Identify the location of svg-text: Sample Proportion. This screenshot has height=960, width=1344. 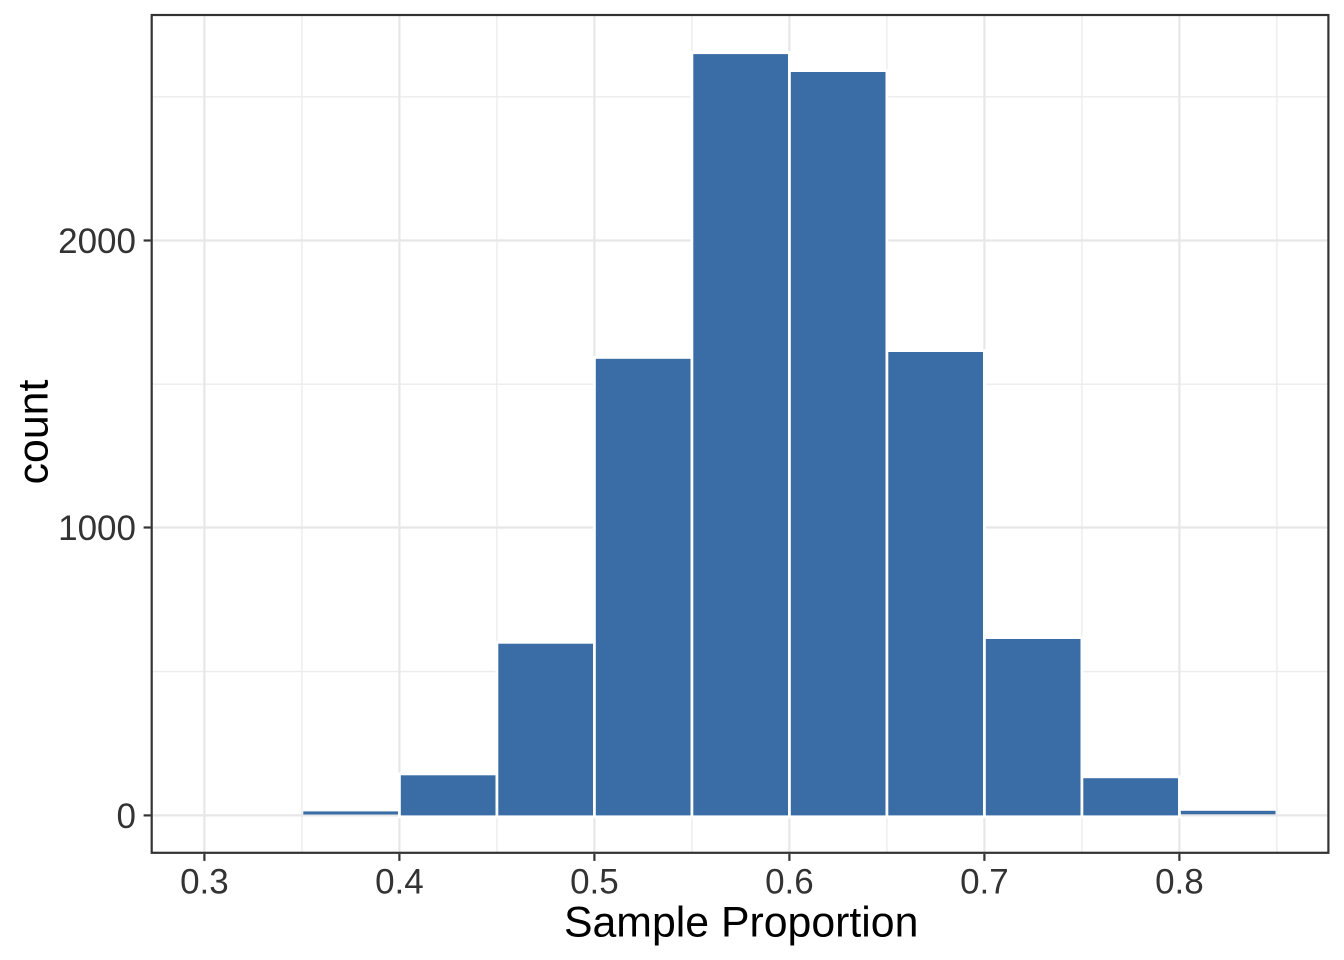
(741, 923).